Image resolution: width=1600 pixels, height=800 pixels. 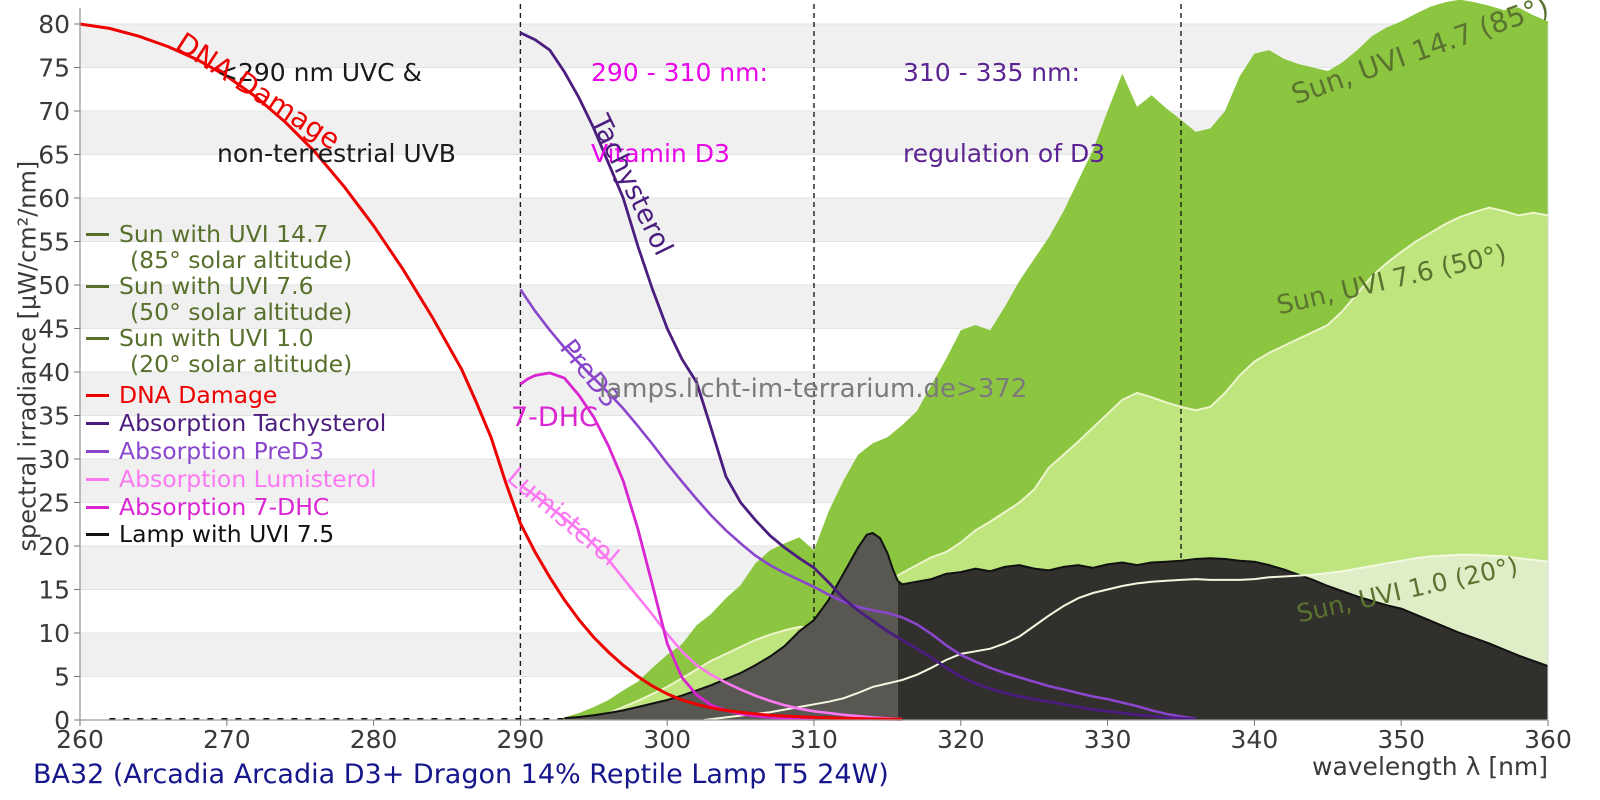 I want to click on y-tick-label: 45, so click(x=54, y=329).